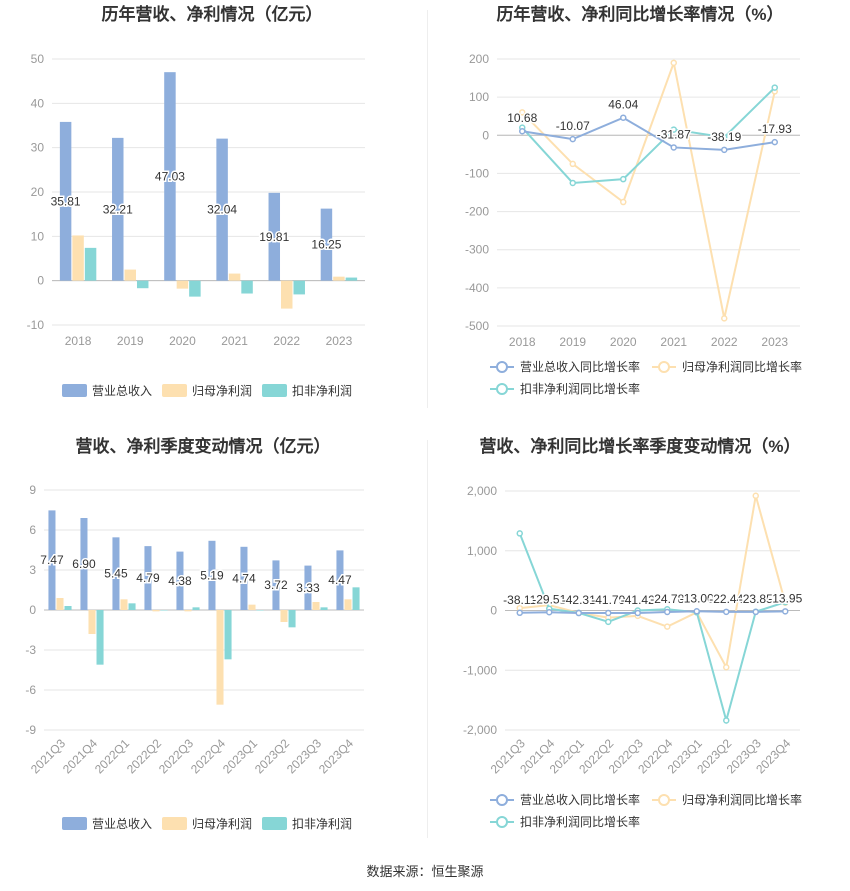 This screenshot has height=891, width=850. I want to click on y-tick-label: -9, so click(30, 730).